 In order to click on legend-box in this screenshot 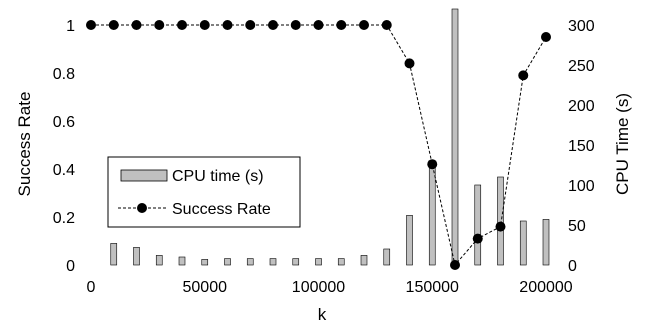, I will do `click(204, 192)`.